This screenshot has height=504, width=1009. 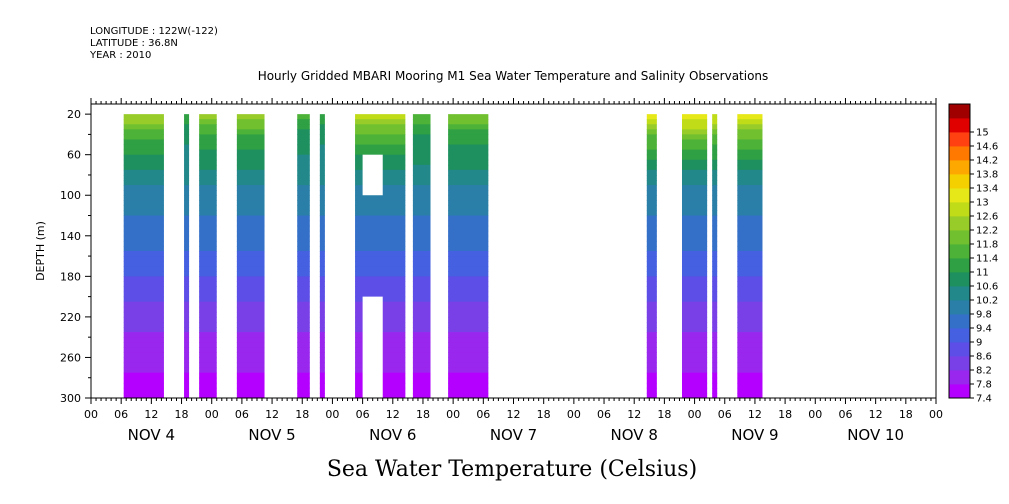 What do you see at coordinates (372, 175) in the screenshot?
I see `data-gap` at bounding box center [372, 175].